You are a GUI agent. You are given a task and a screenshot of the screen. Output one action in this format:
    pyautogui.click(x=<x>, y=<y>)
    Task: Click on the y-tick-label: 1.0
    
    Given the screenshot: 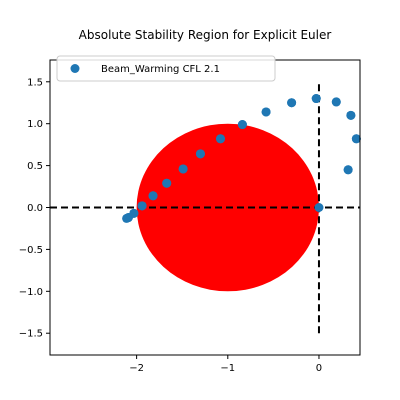 What is the action you would take?
    pyautogui.click(x=35, y=124)
    